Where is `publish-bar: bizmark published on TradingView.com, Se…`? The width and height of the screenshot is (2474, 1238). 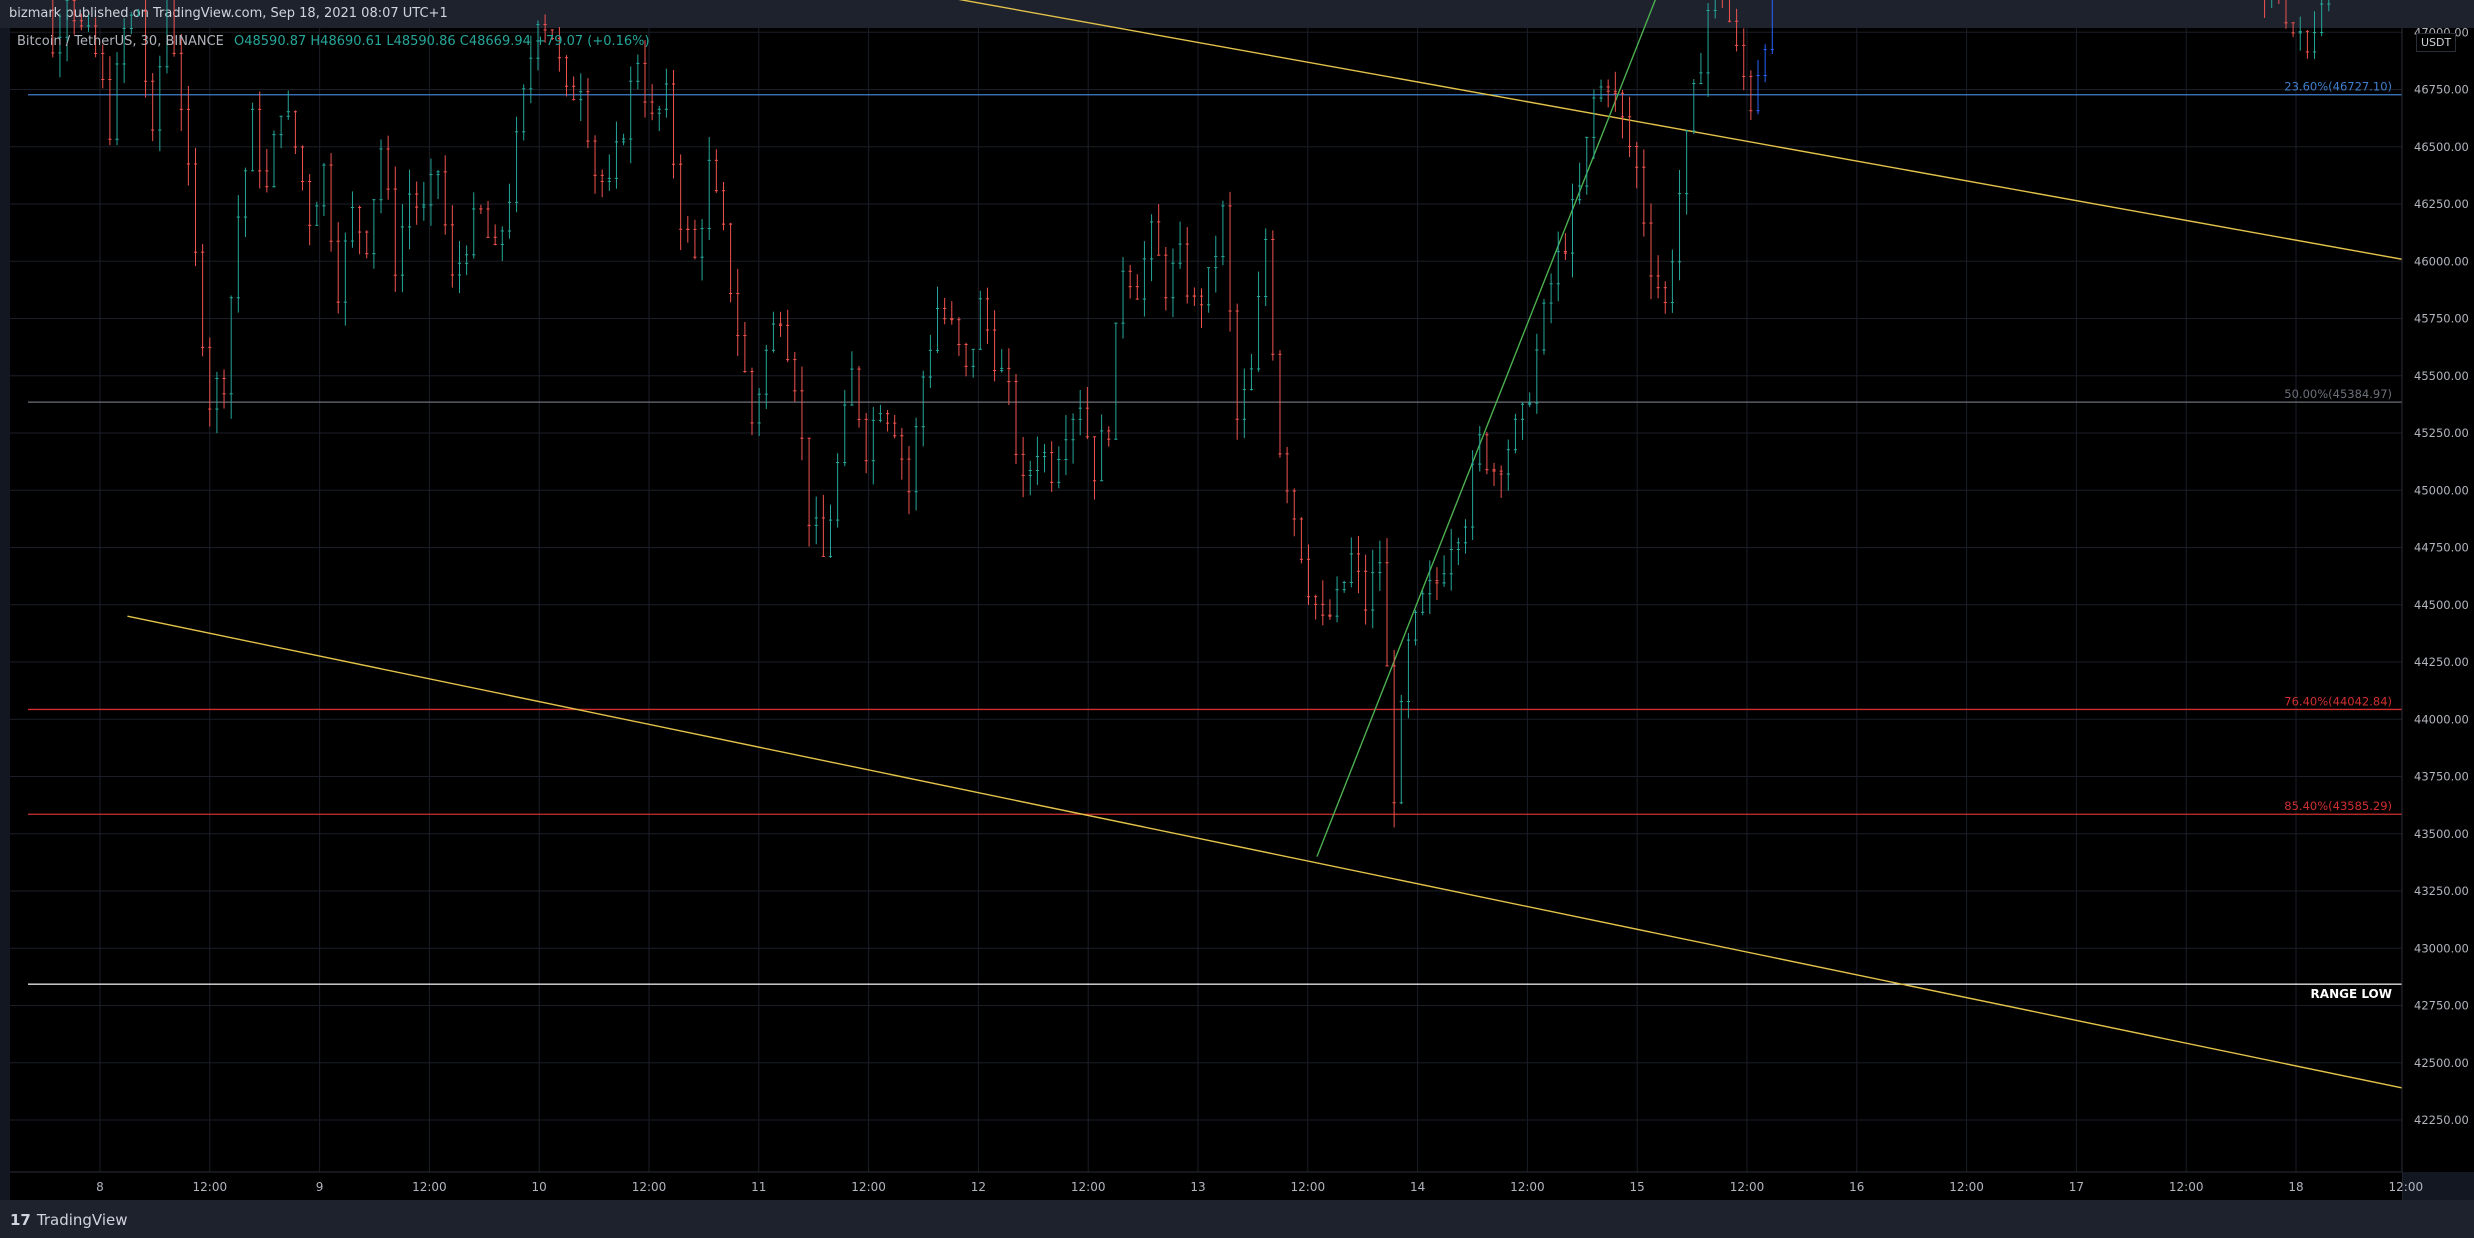 publish-bar: bizmark published on TradingView.com, Se… is located at coordinates (1237, 14).